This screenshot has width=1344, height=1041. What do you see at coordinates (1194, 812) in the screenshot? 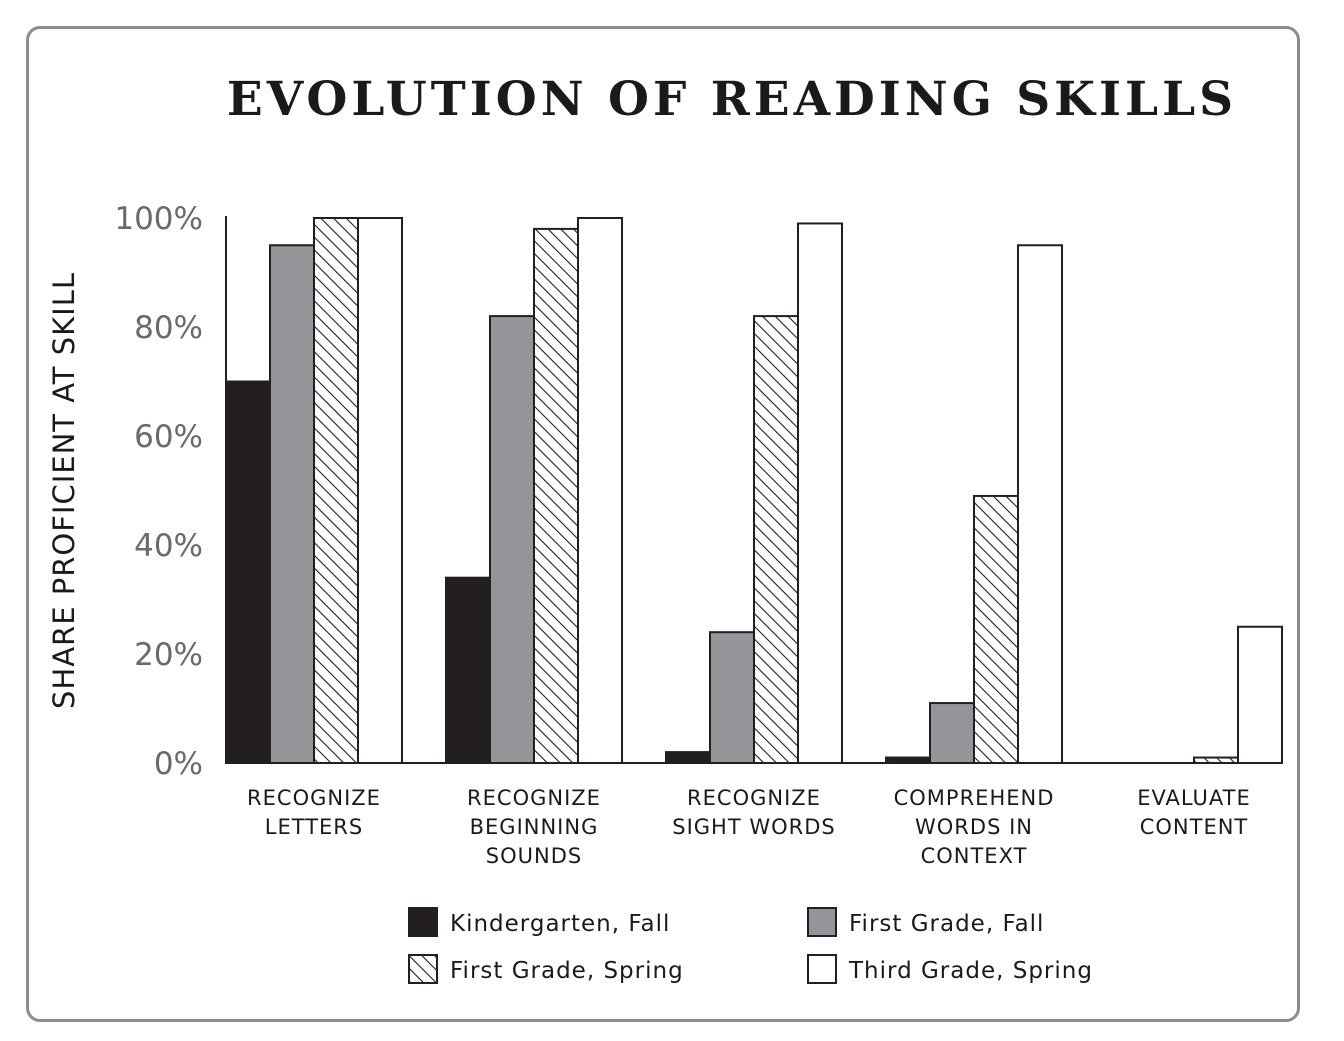
I see `category-label: EVALUATE CONTENT` at bounding box center [1194, 812].